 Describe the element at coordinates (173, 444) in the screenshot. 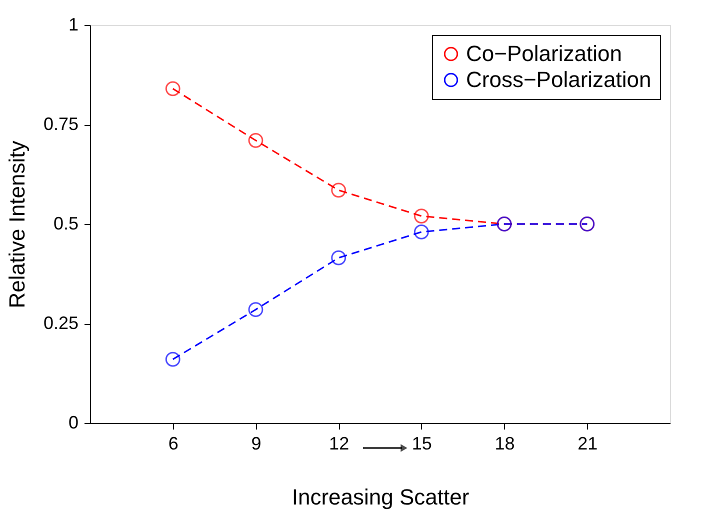

I see `x-tick-label: 6` at that location.